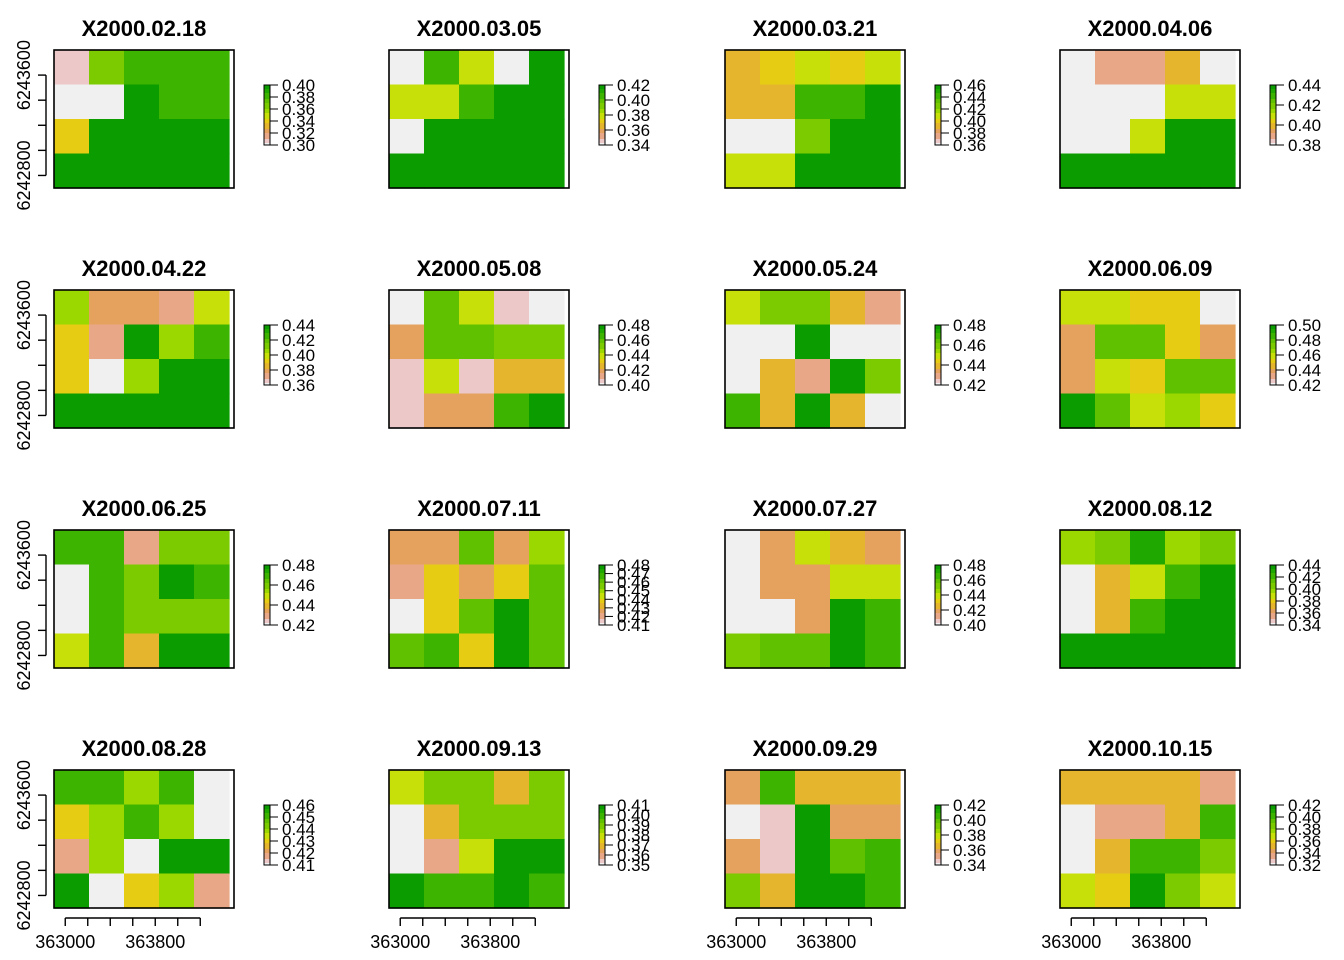  Describe the element at coordinates (816, 268) in the screenshot. I see `panel-title: X2000.05.24` at that location.